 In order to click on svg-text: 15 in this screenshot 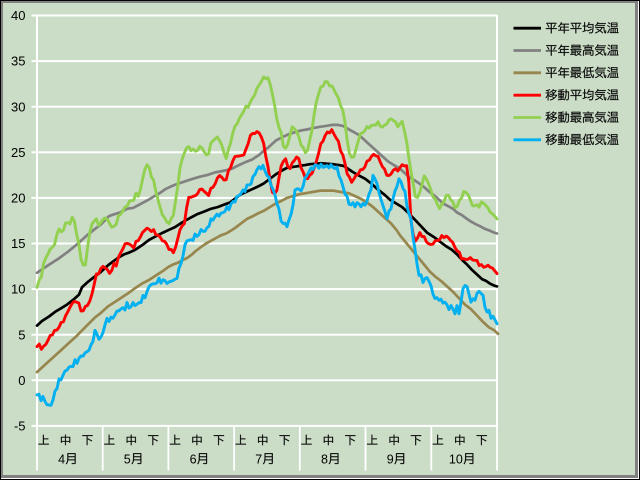, I will do `click(18, 243)`.